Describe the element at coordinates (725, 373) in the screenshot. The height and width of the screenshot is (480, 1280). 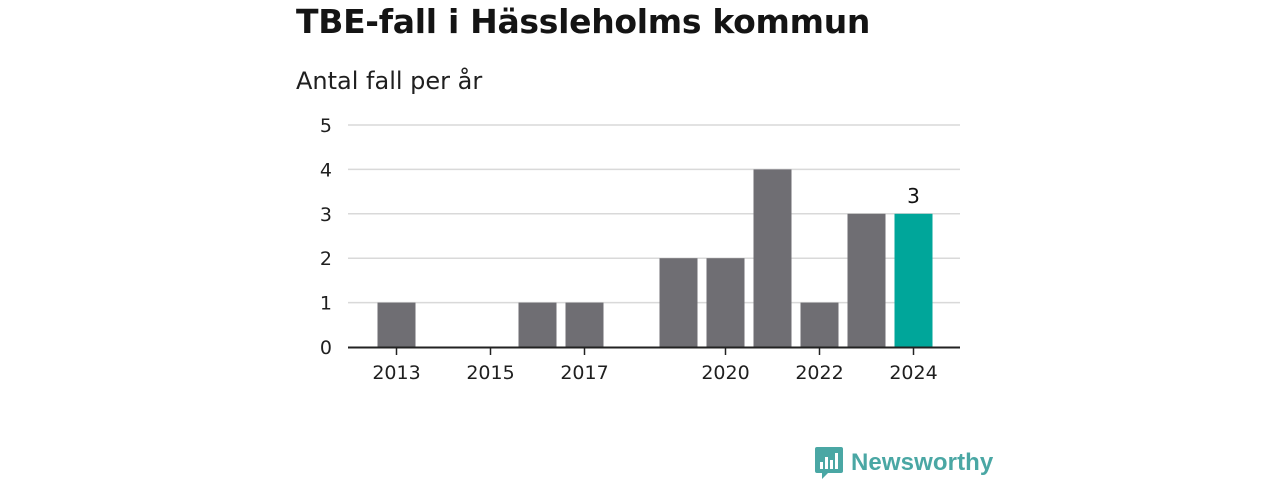
I see `x-tick-label: 2020` at that location.